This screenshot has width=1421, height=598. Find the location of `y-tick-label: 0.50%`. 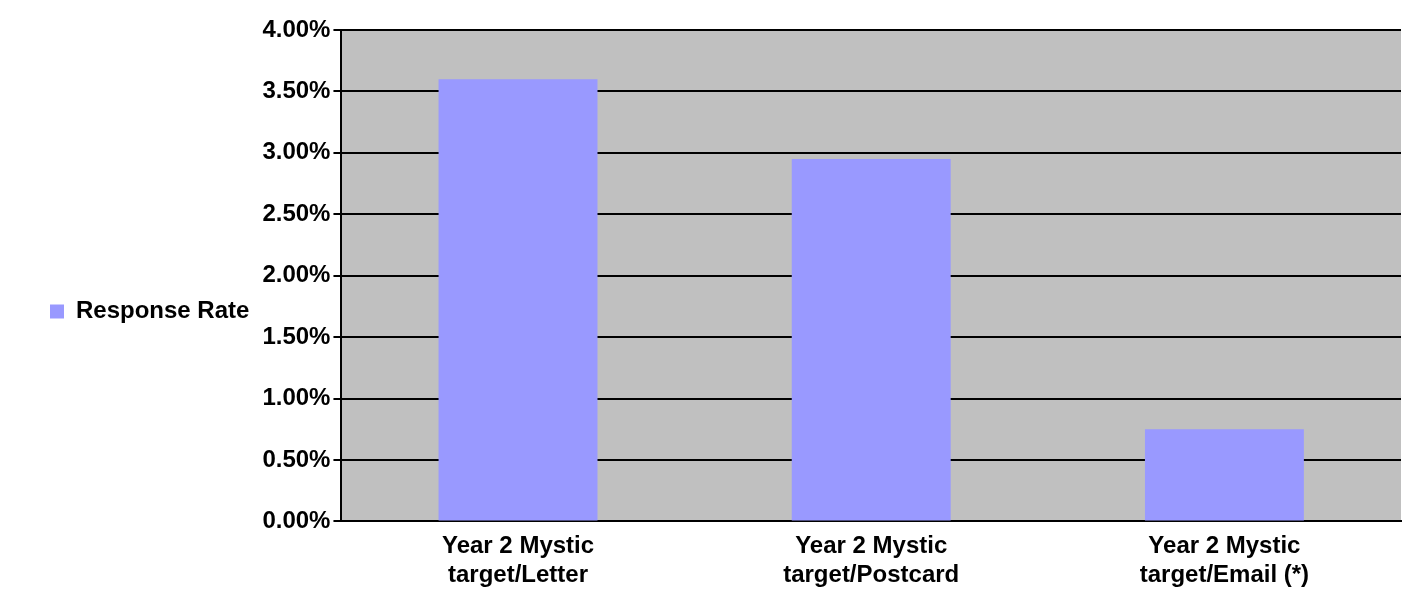

y-tick-label: 0.50% is located at coordinates (296, 458).